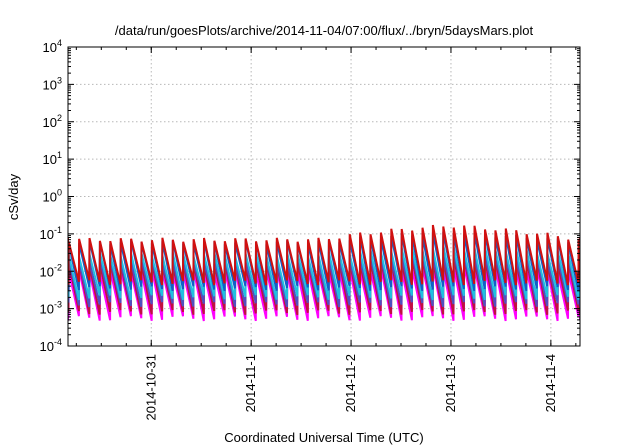 This screenshot has height=448, width=640. Describe the element at coordinates (323, 437) in the screenshot. I see `x-axis-label: Coordinated Universal Time (UTC)` at that location.